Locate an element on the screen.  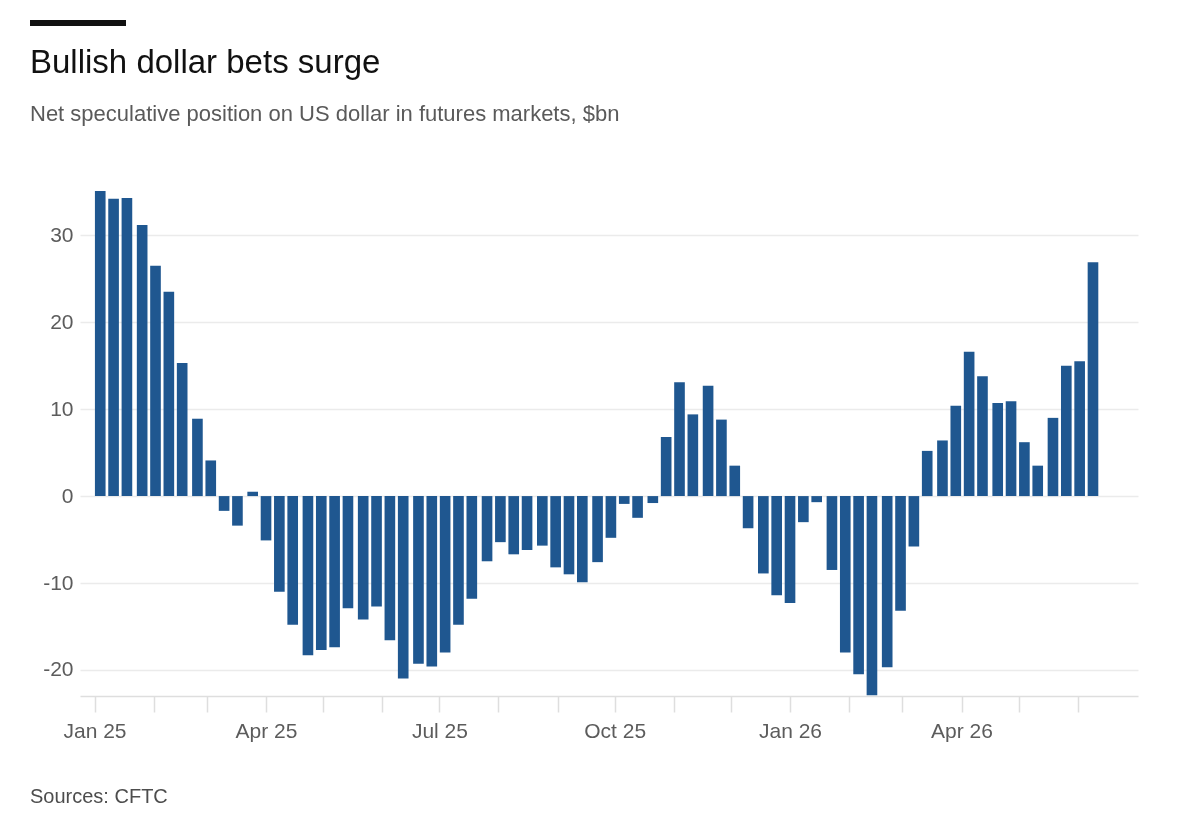
y-tick-label: -20 is located at coordinates (58, 669).